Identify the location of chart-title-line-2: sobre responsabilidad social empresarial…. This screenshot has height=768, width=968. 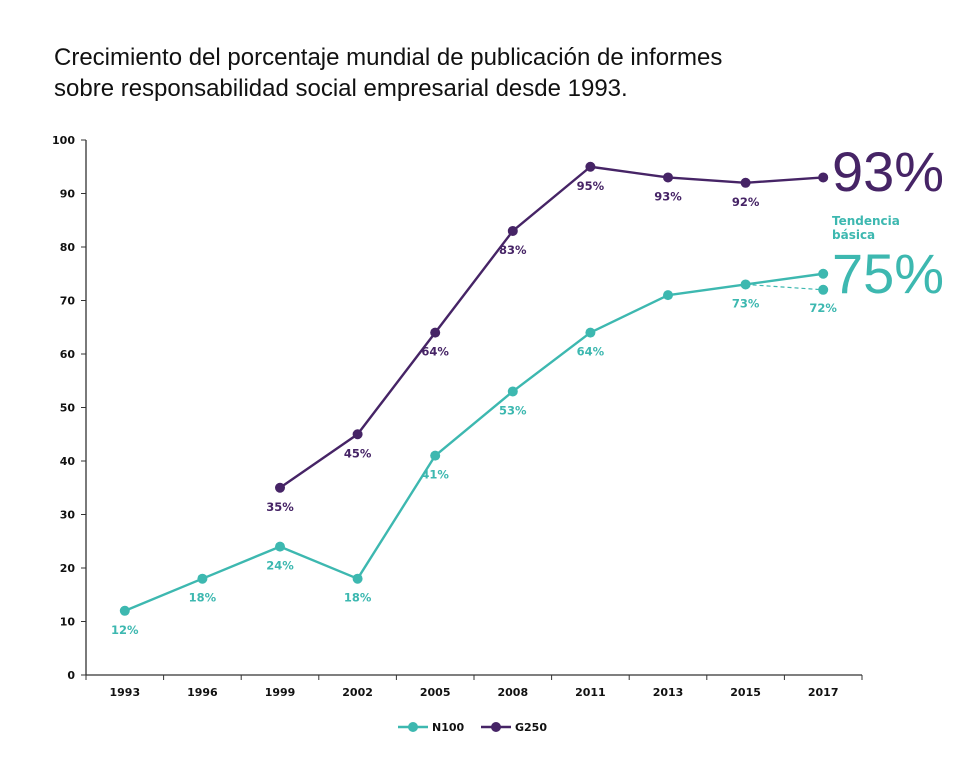
(341, 88).